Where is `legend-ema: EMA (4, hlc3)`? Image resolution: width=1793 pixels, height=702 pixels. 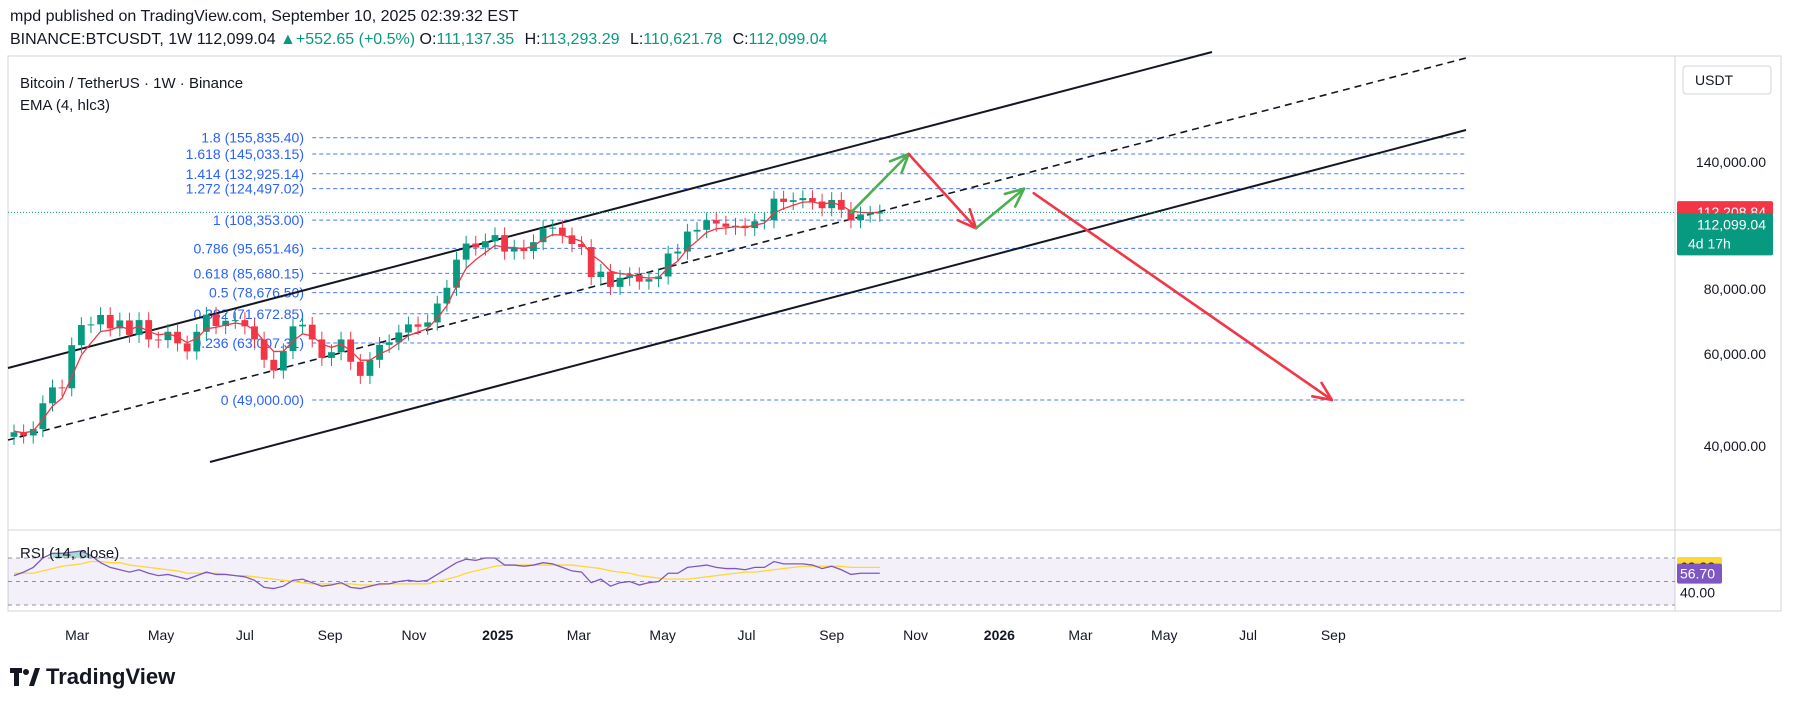
legend-ema: EMA (4, hlc3) is located at coordinates (65, 105).